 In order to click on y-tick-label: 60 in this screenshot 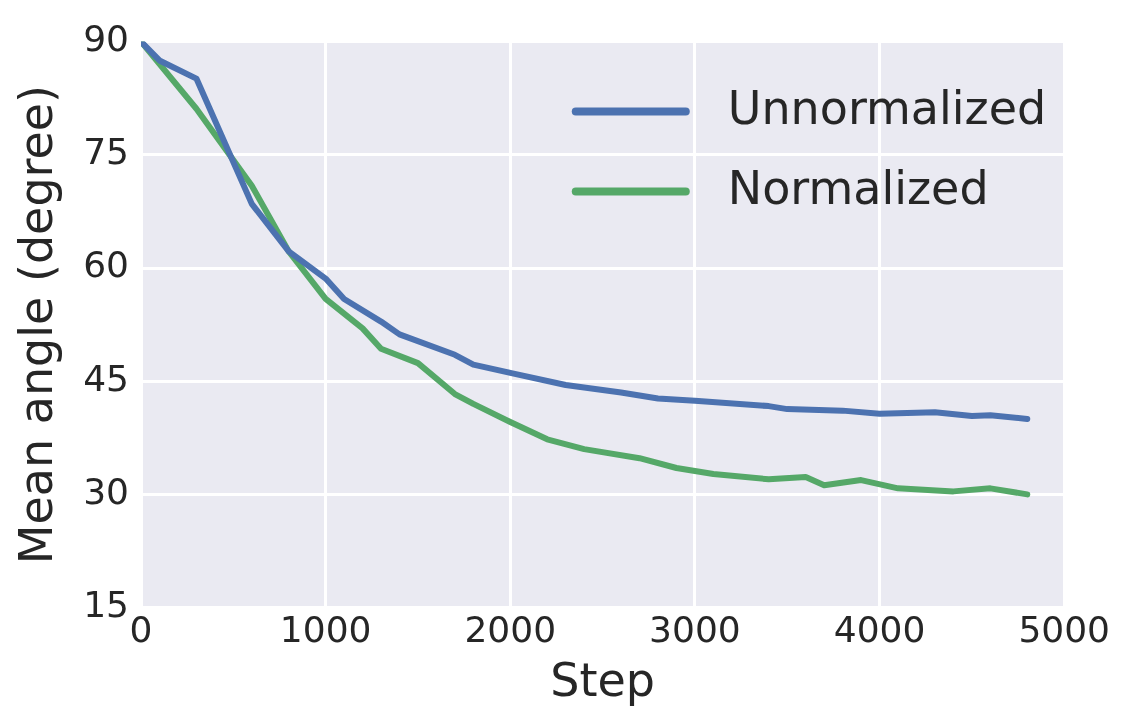, I will do `click(106, 265)`.